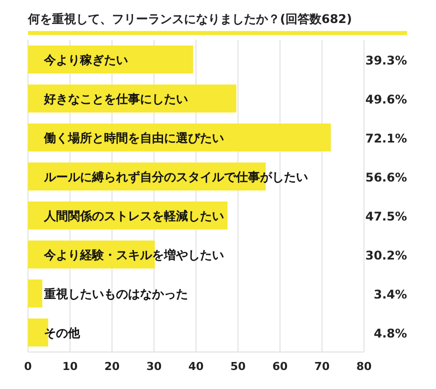  Describe the element at coordinates (28, 366) in the screenshot. I see `x-tick-label: 0` at that location.